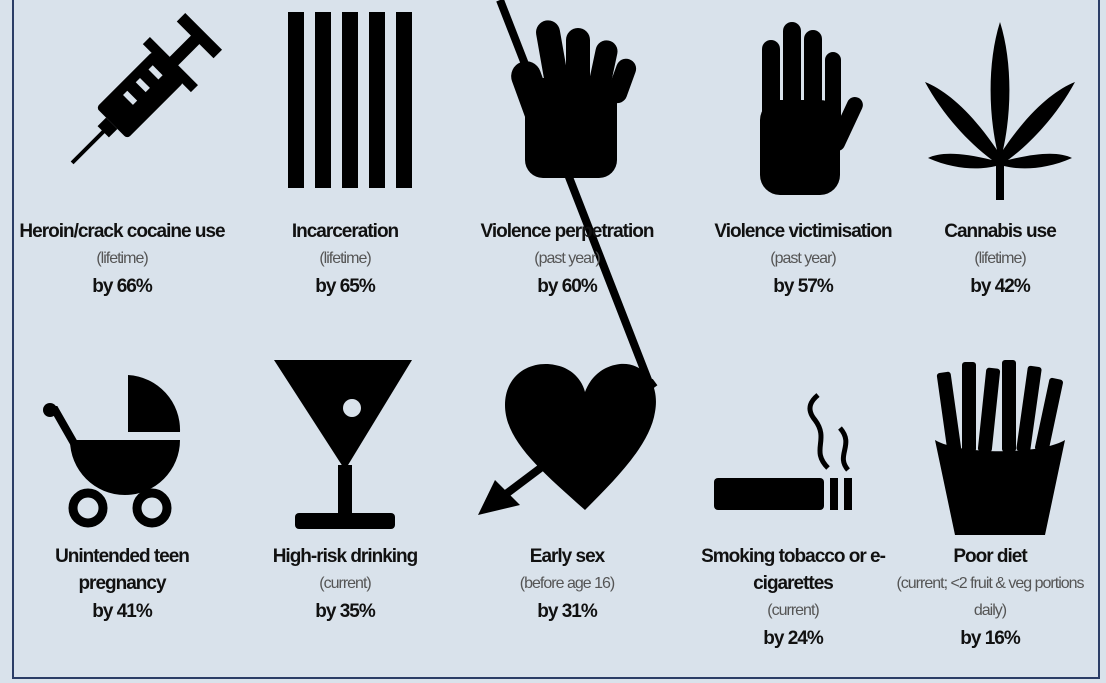 The image size is (1106, 683). Describe the element at coordinates (567, 231) in the screenshot. I see `item-title: Violence perpetration` at that location.